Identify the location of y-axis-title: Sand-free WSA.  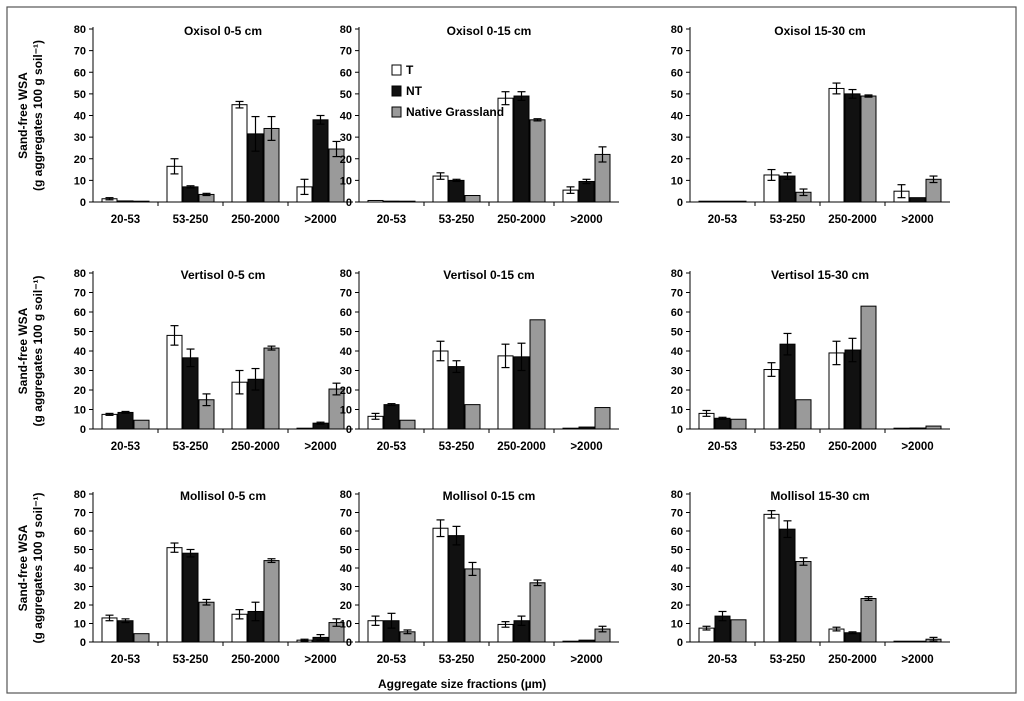
(23, 350).